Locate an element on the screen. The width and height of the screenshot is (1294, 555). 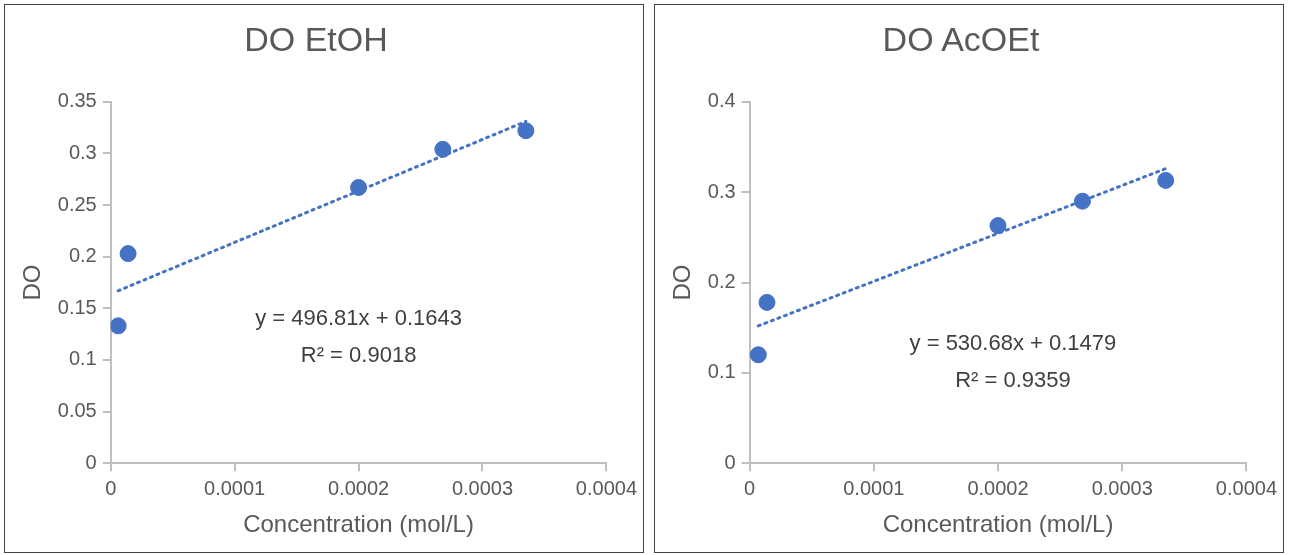
y-tick-label: 0.15 is located at coordinates (77, 306).